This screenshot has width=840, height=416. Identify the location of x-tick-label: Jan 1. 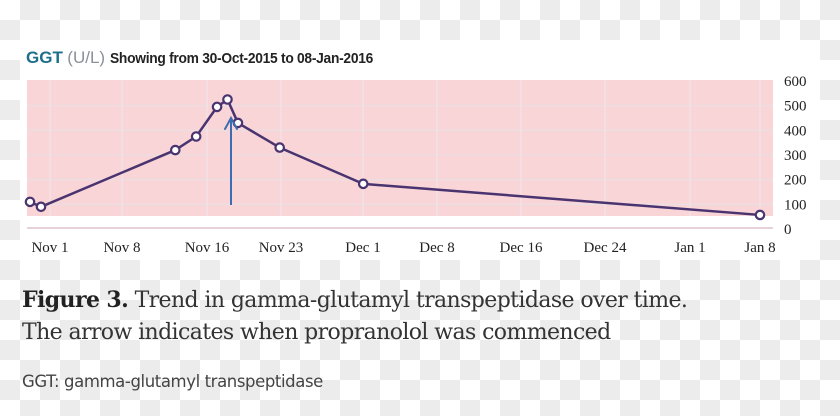
(689, 248).